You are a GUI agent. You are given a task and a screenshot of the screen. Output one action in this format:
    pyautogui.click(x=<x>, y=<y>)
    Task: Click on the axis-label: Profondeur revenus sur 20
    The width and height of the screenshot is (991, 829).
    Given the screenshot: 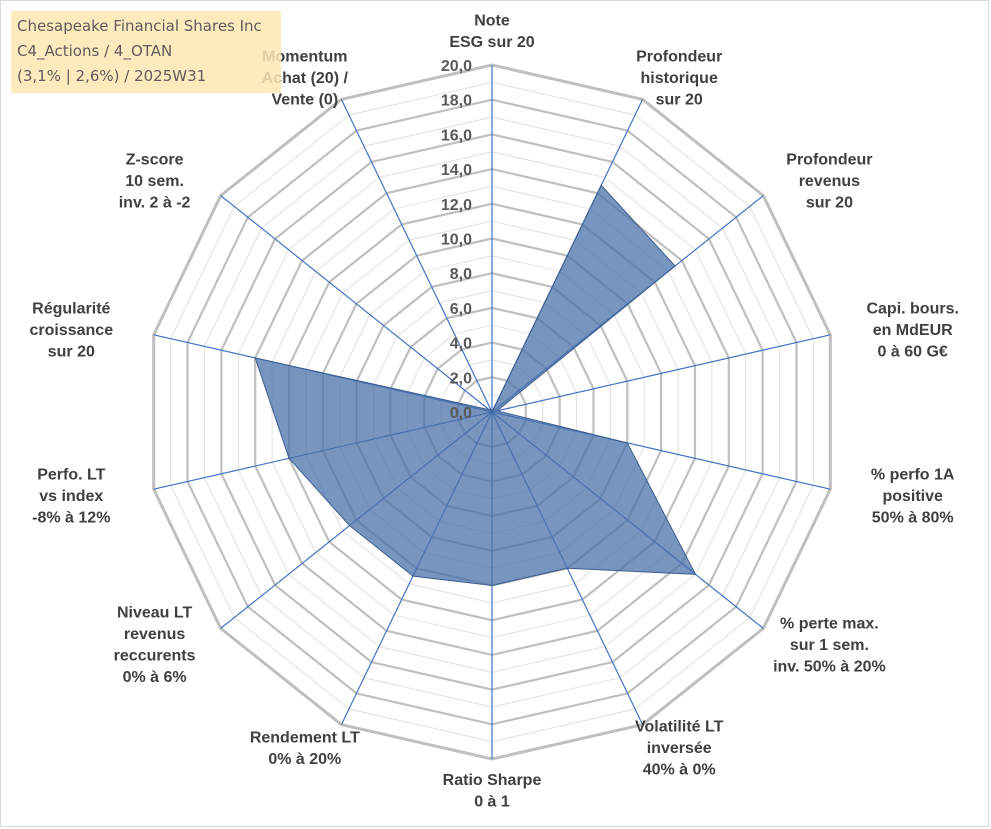 What is the action you would take?
    pyautogui.click(x=829, y=182)
    